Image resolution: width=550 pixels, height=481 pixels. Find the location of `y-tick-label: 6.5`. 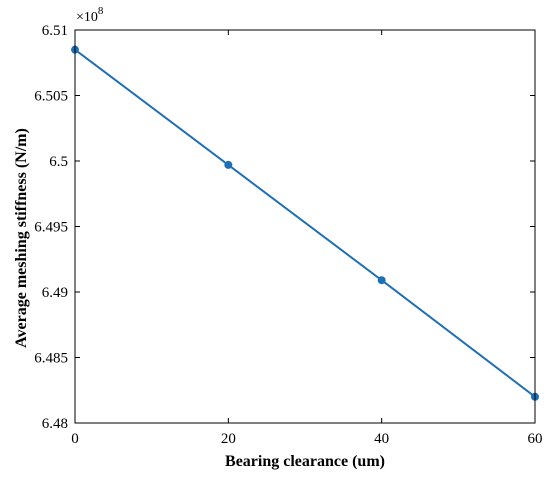

y-tick-label: 6.5 is located at coordinates (58, 162).